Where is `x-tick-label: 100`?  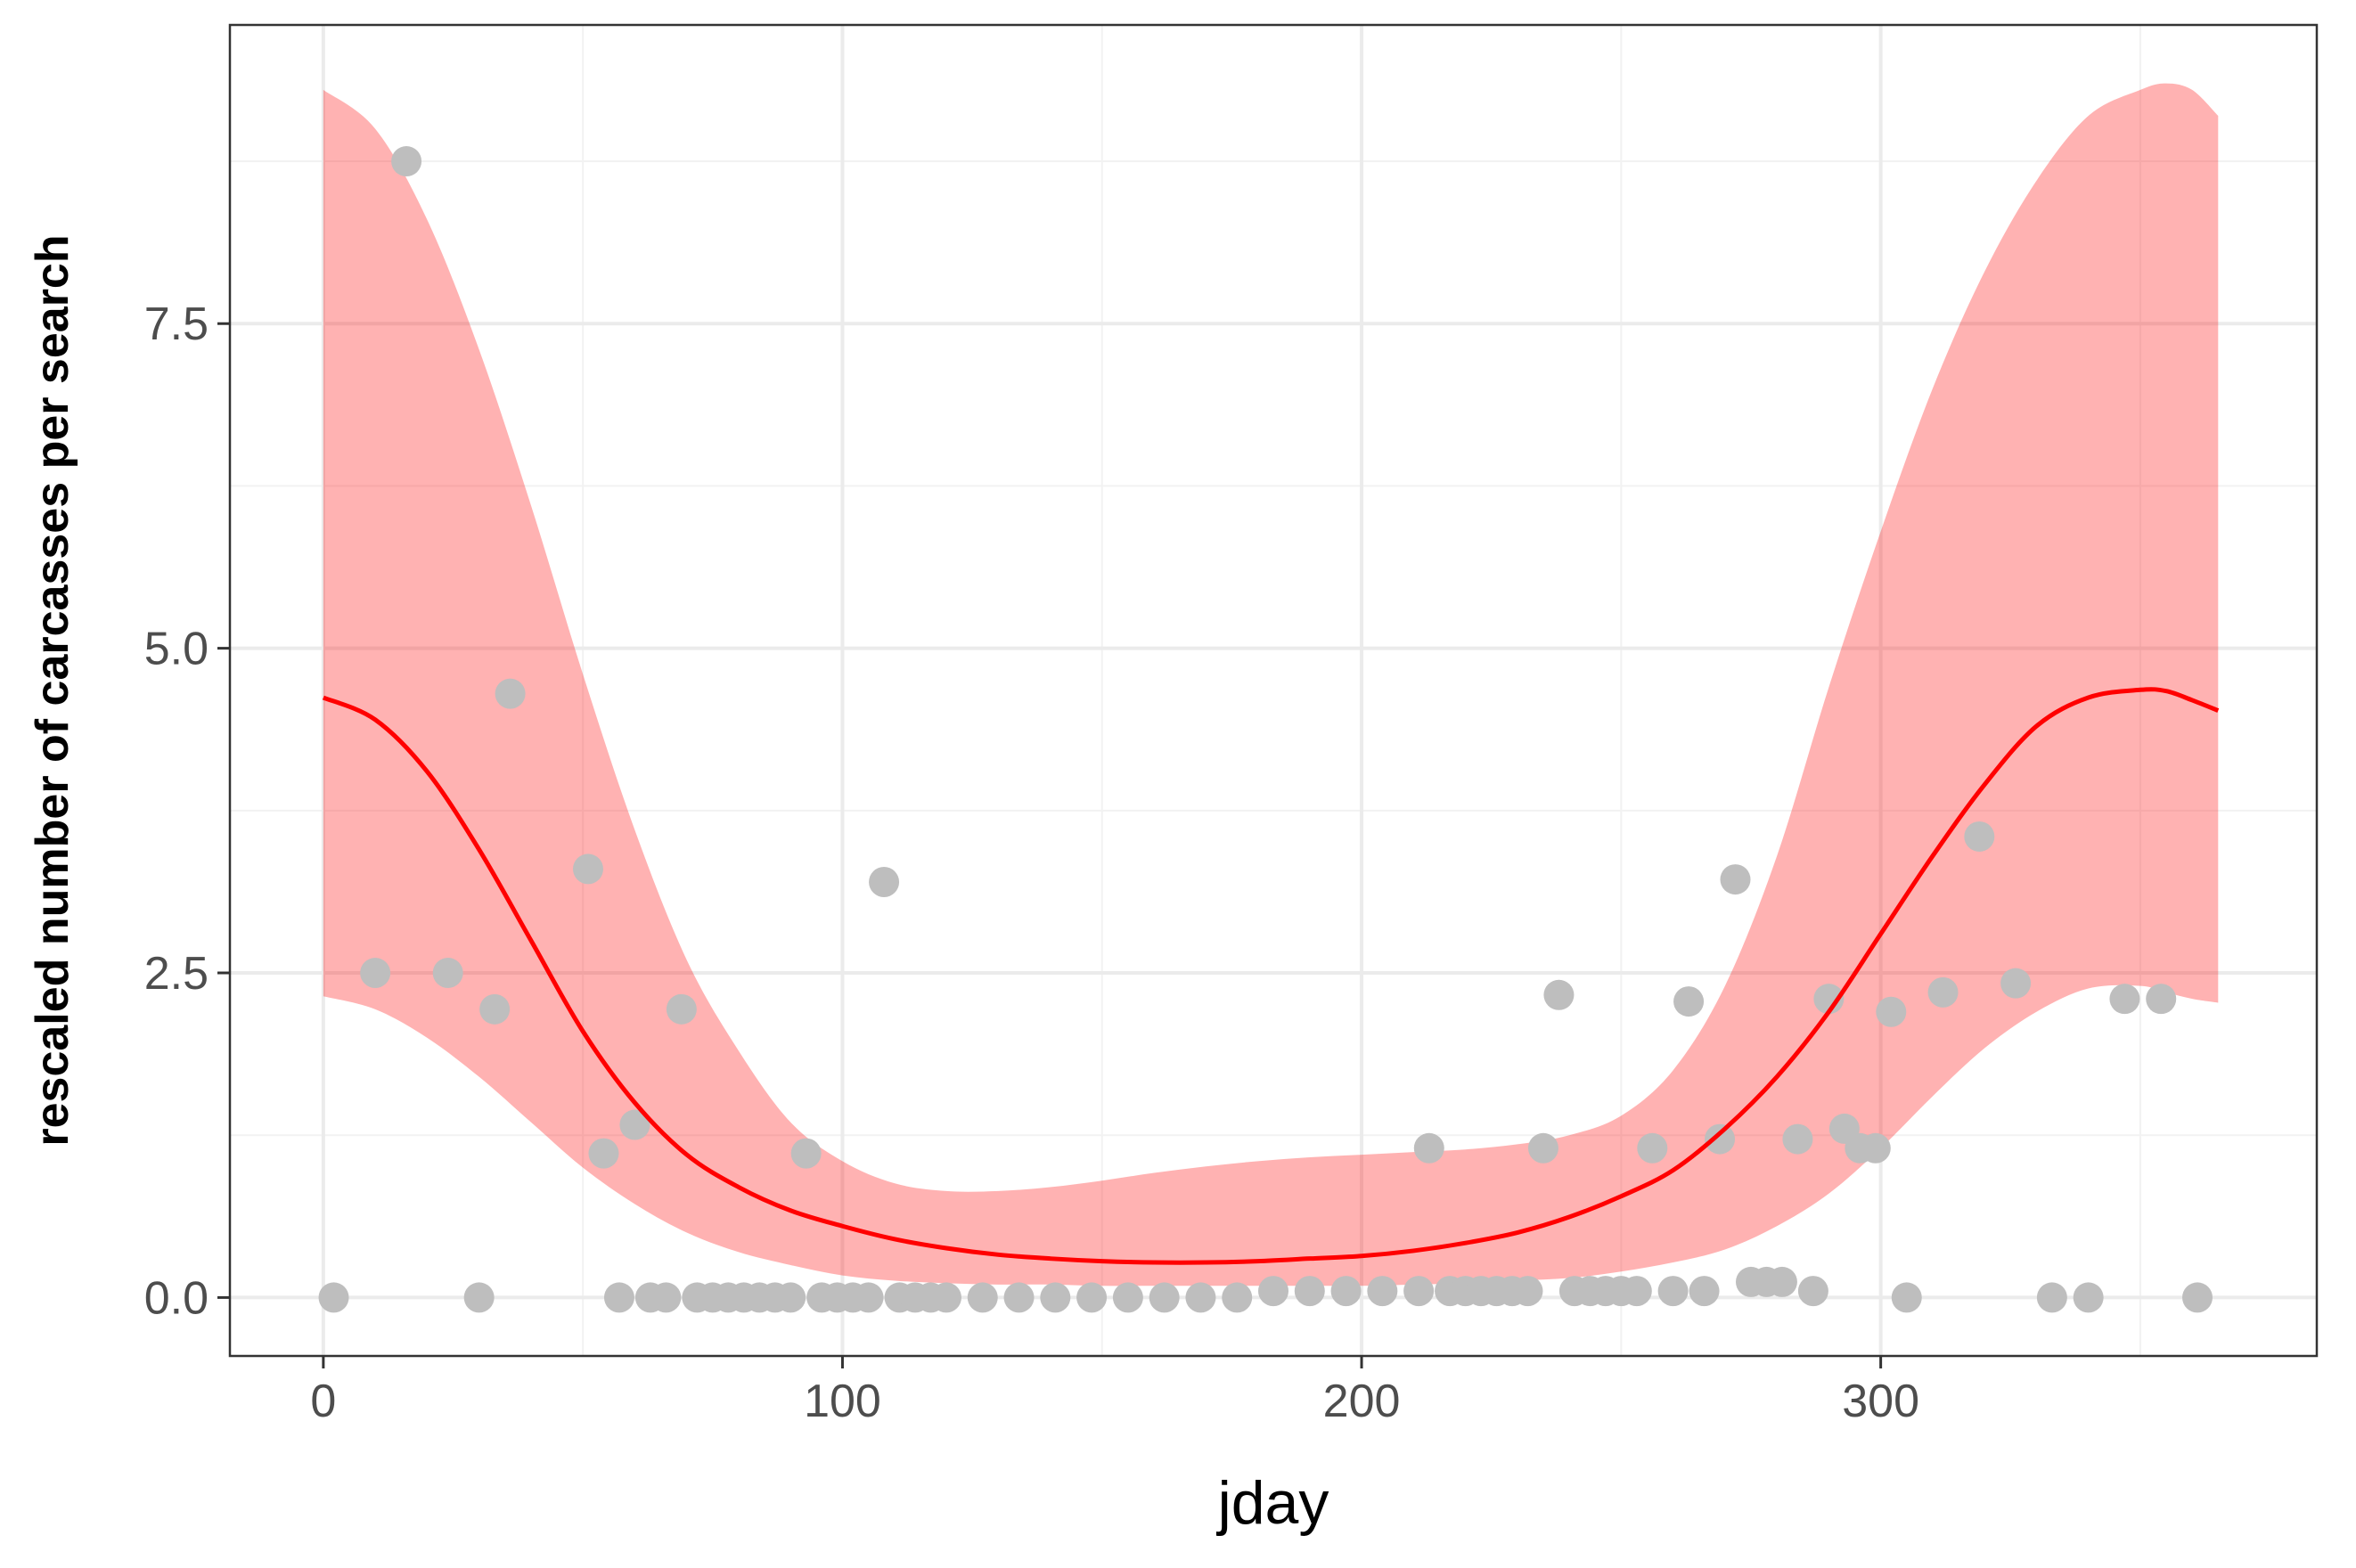
x-tick-label: 100 is located at coordinates (843, 1401).